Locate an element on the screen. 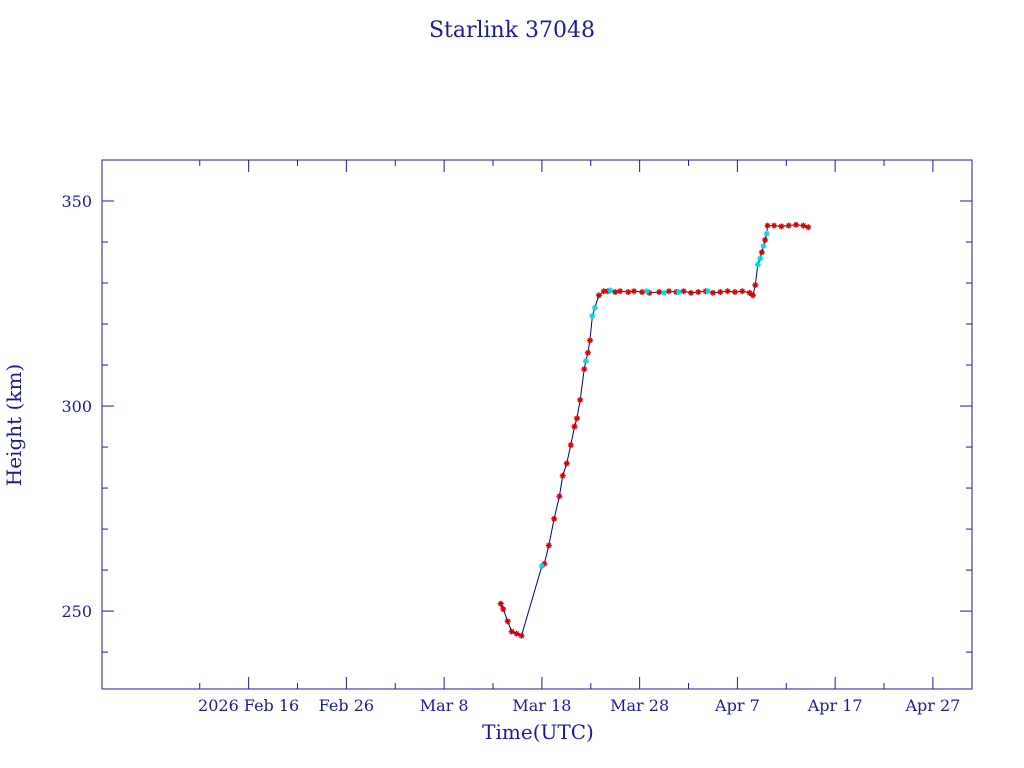  x-tick-label: Apr 17 is located at coordinates (835, 705).